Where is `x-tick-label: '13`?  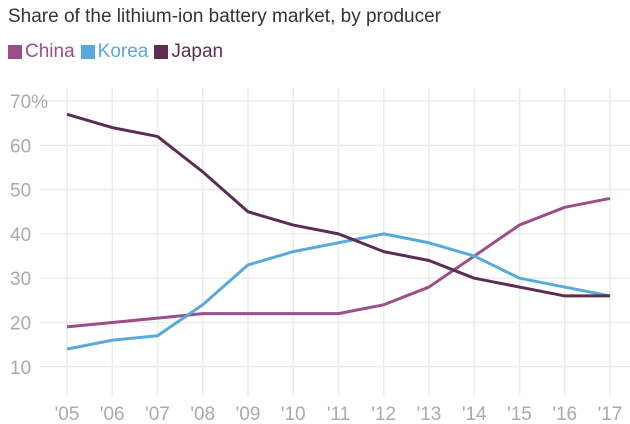 x-tick-label: '13 is located at coordinates (429, 414).